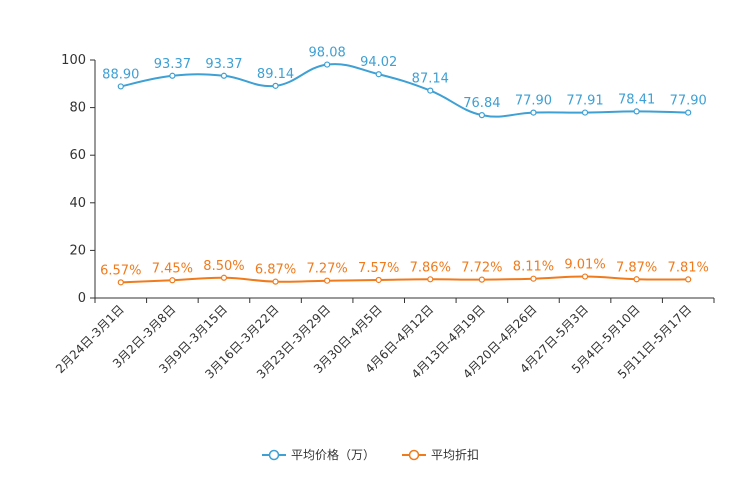 The height and width of the screenshot is (496, 744). I want to click on series-1-data-label: 89.14, so click(275, 74).